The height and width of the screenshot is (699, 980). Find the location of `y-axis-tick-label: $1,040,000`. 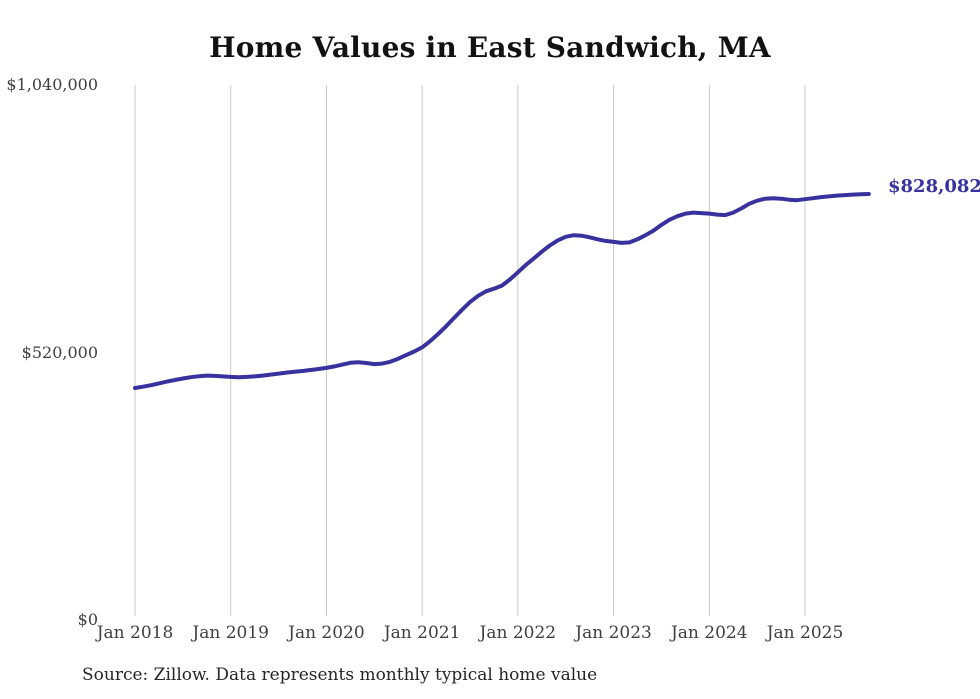

y-axis-tick-label: $1,040,000 is located at coordinates (52, 84).